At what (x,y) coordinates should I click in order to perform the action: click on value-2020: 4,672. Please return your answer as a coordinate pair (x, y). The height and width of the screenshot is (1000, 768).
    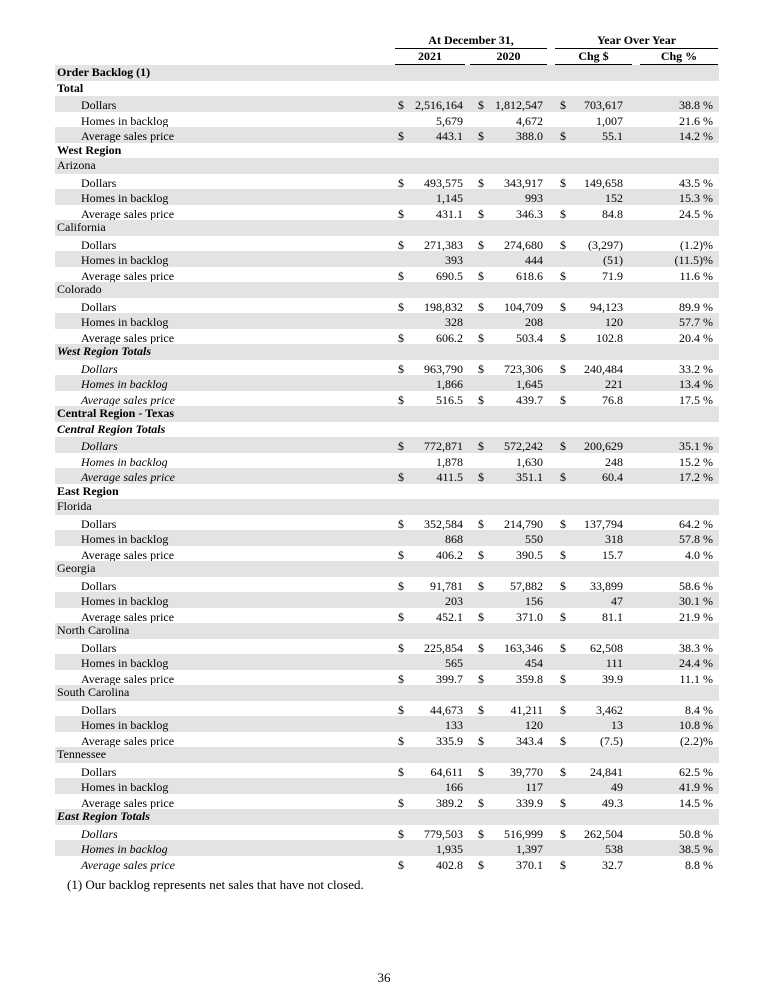
    Looking at the image, I should click on (529, 120).